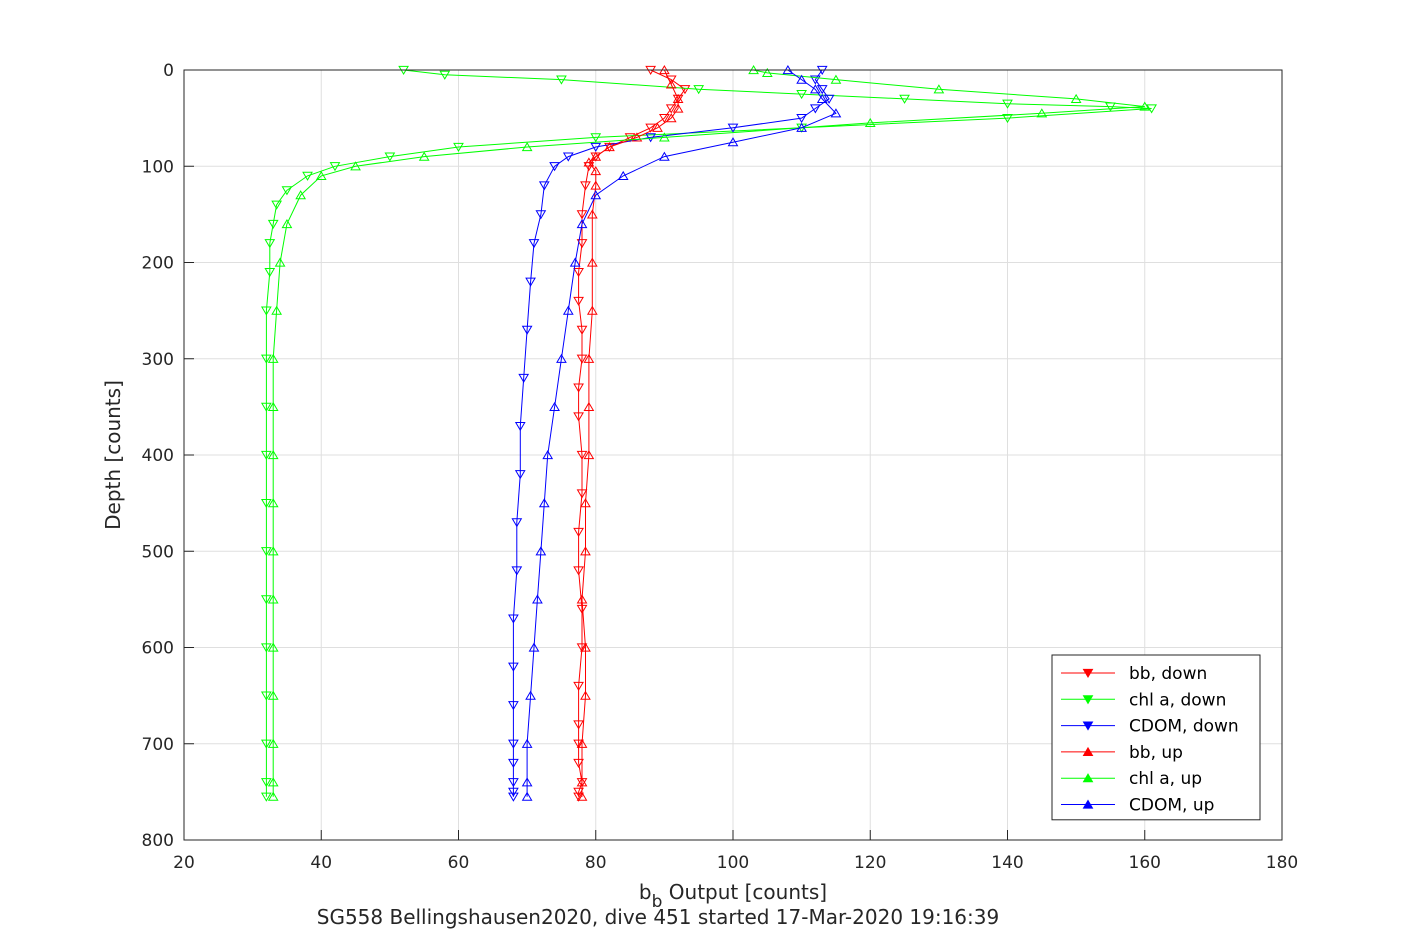 This screenshot has width=1417, height=945. Describe the element at coordinates (158, 167) in the screenshot. I see `y-tick-label: 100` at that location.